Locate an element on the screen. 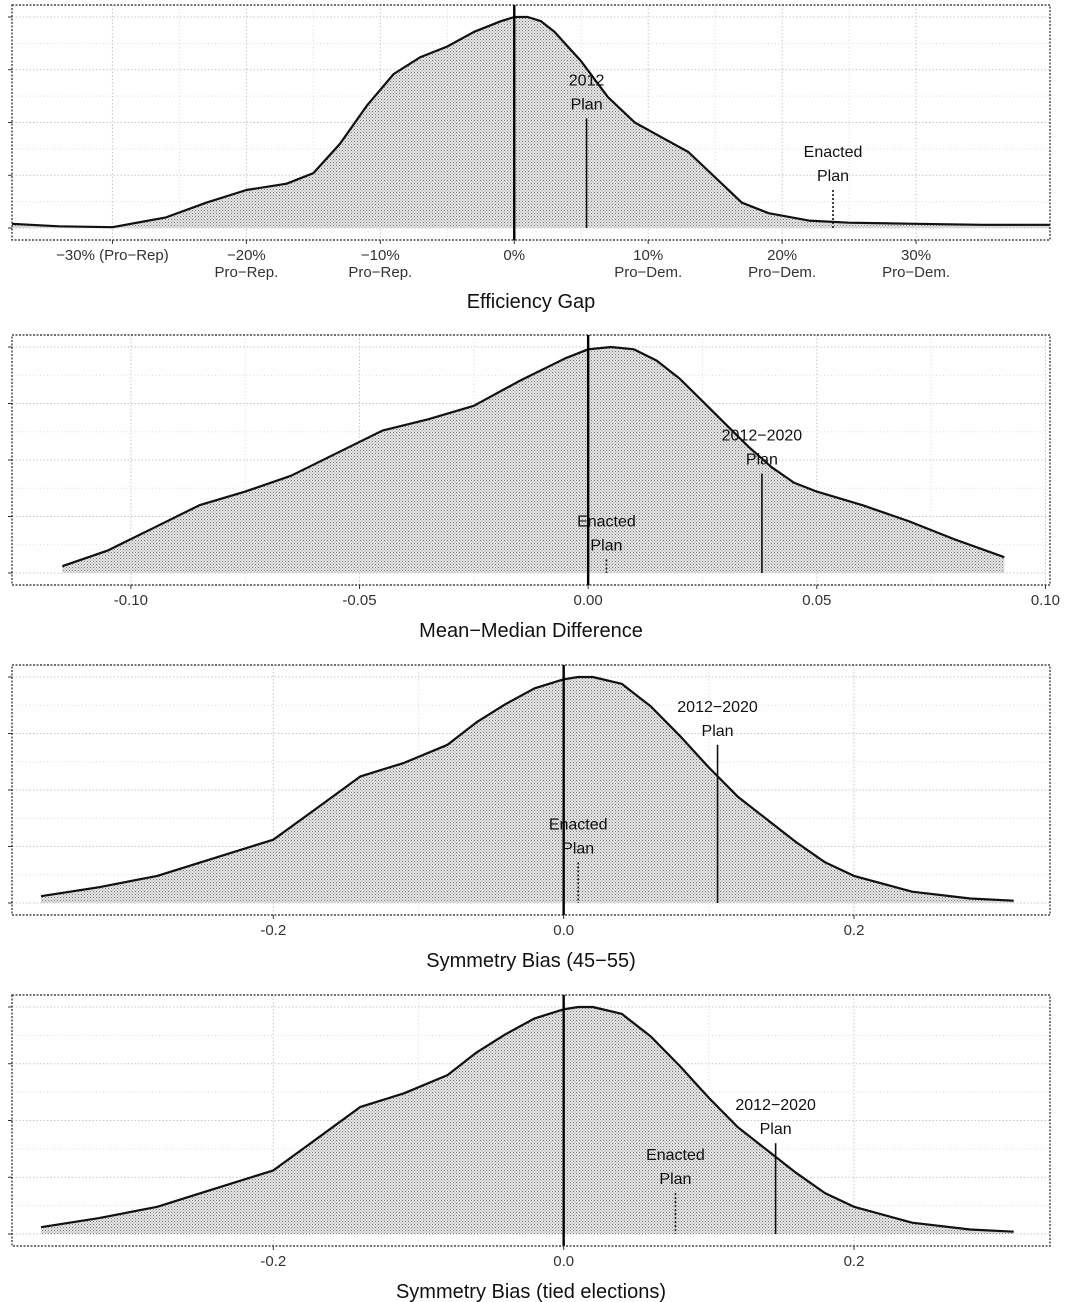 This screenshot has width=1065, height=1302. x-axis-ticks: -0.10 -0.05 0.00 0.05 0.10 is located at coordinates (587, 597).